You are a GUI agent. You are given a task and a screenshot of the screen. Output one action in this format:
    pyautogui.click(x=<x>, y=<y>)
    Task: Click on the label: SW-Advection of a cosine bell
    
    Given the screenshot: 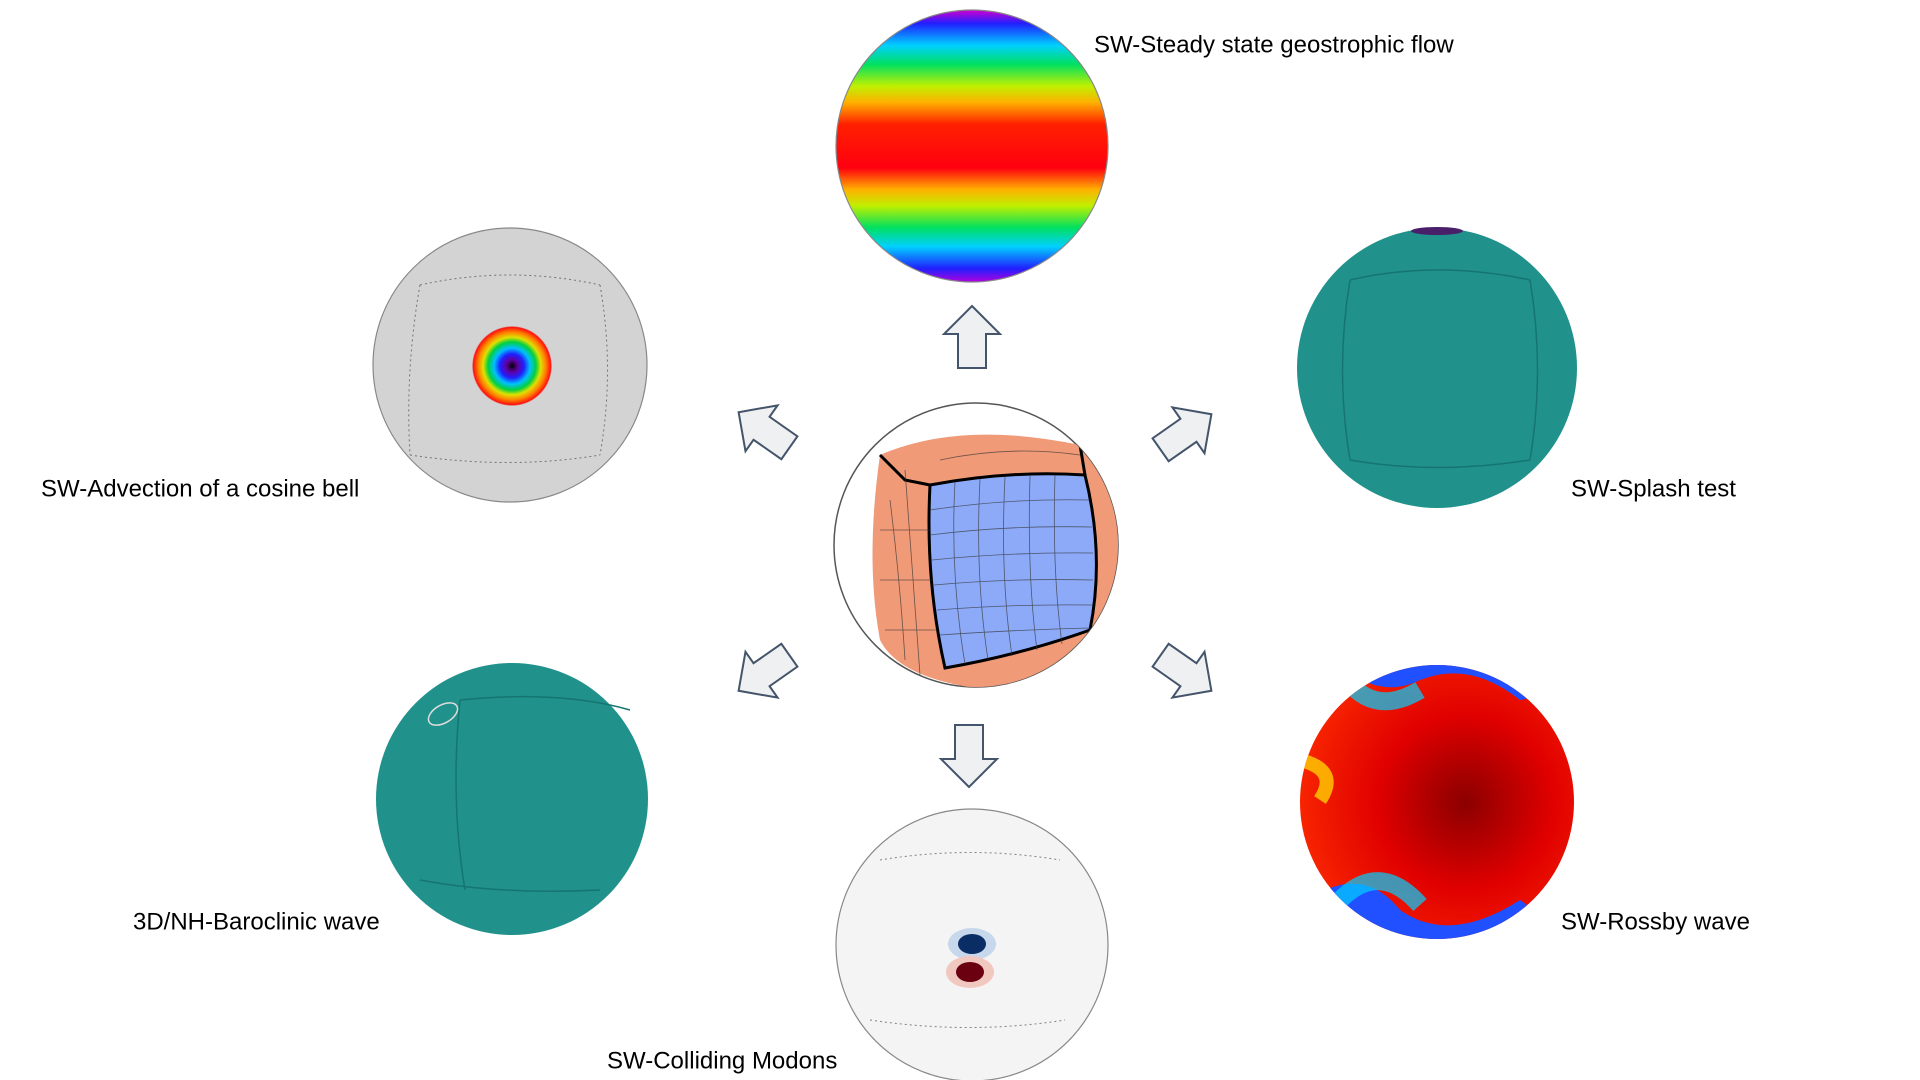 What is the action you would take?
    pyautogui.click(x=200, y=488)
    